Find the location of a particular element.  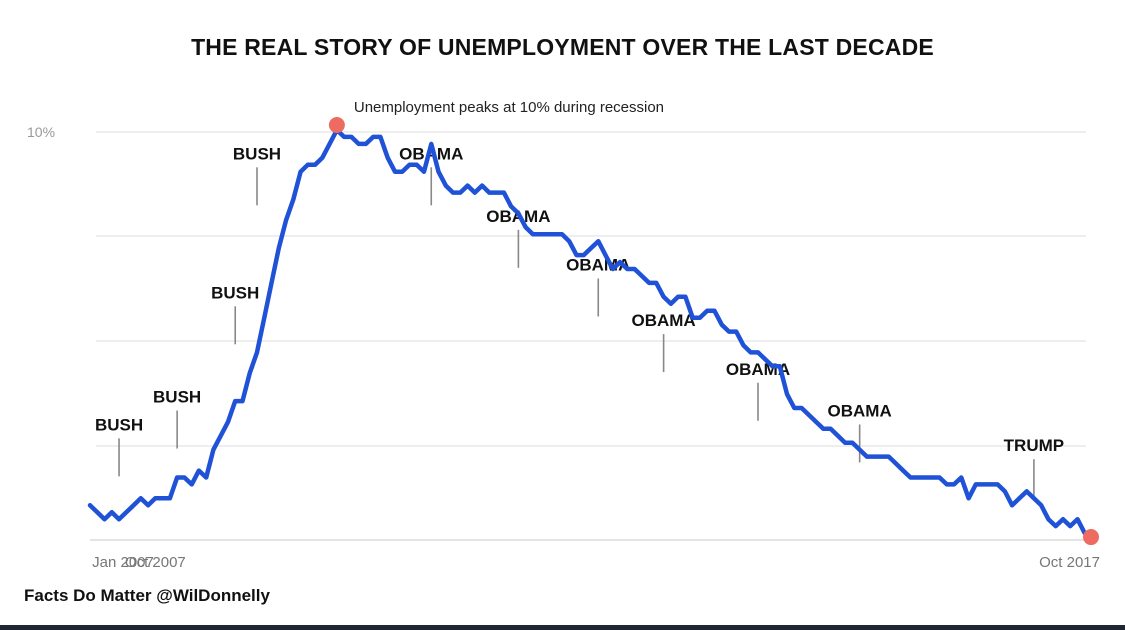

bottom-bar is located at coordinates (562, 627).